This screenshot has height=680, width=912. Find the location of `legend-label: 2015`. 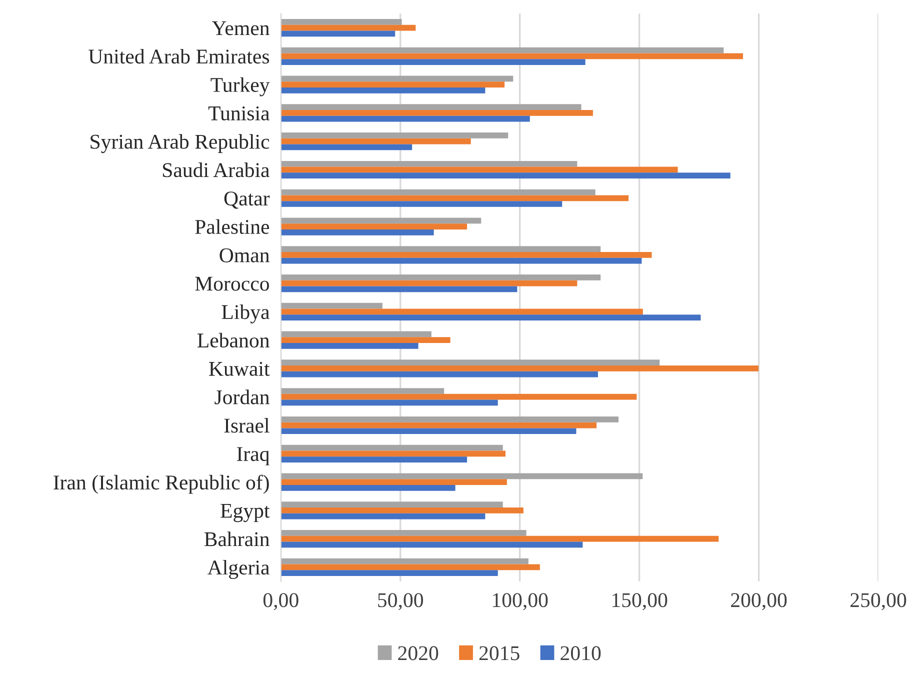

legend-label: 2015 is located at coordinates (499, 653).